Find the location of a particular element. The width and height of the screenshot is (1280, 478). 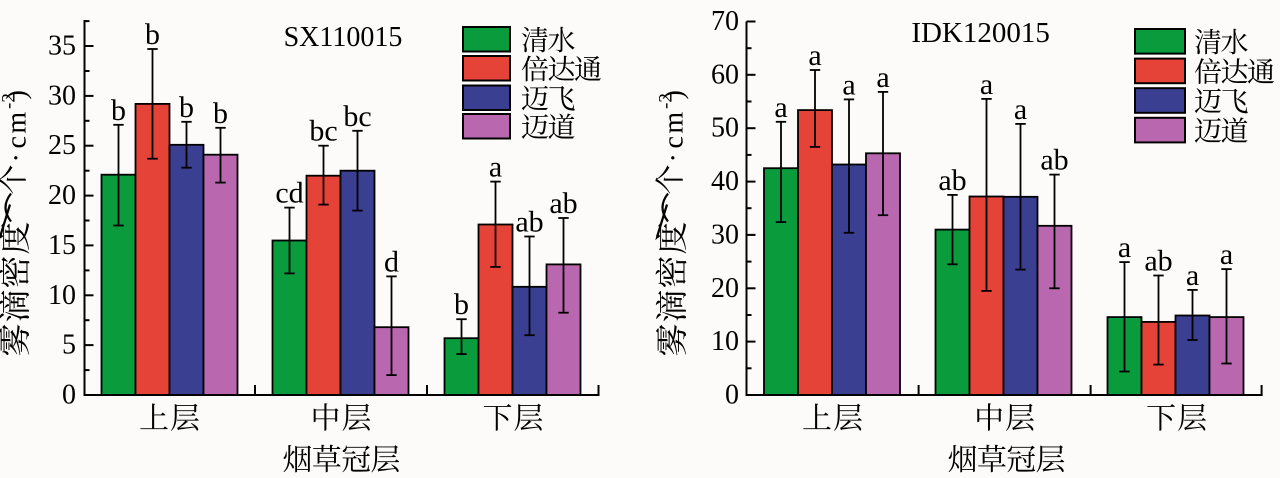

svg-text: cd is located at coordinates (289, 193).